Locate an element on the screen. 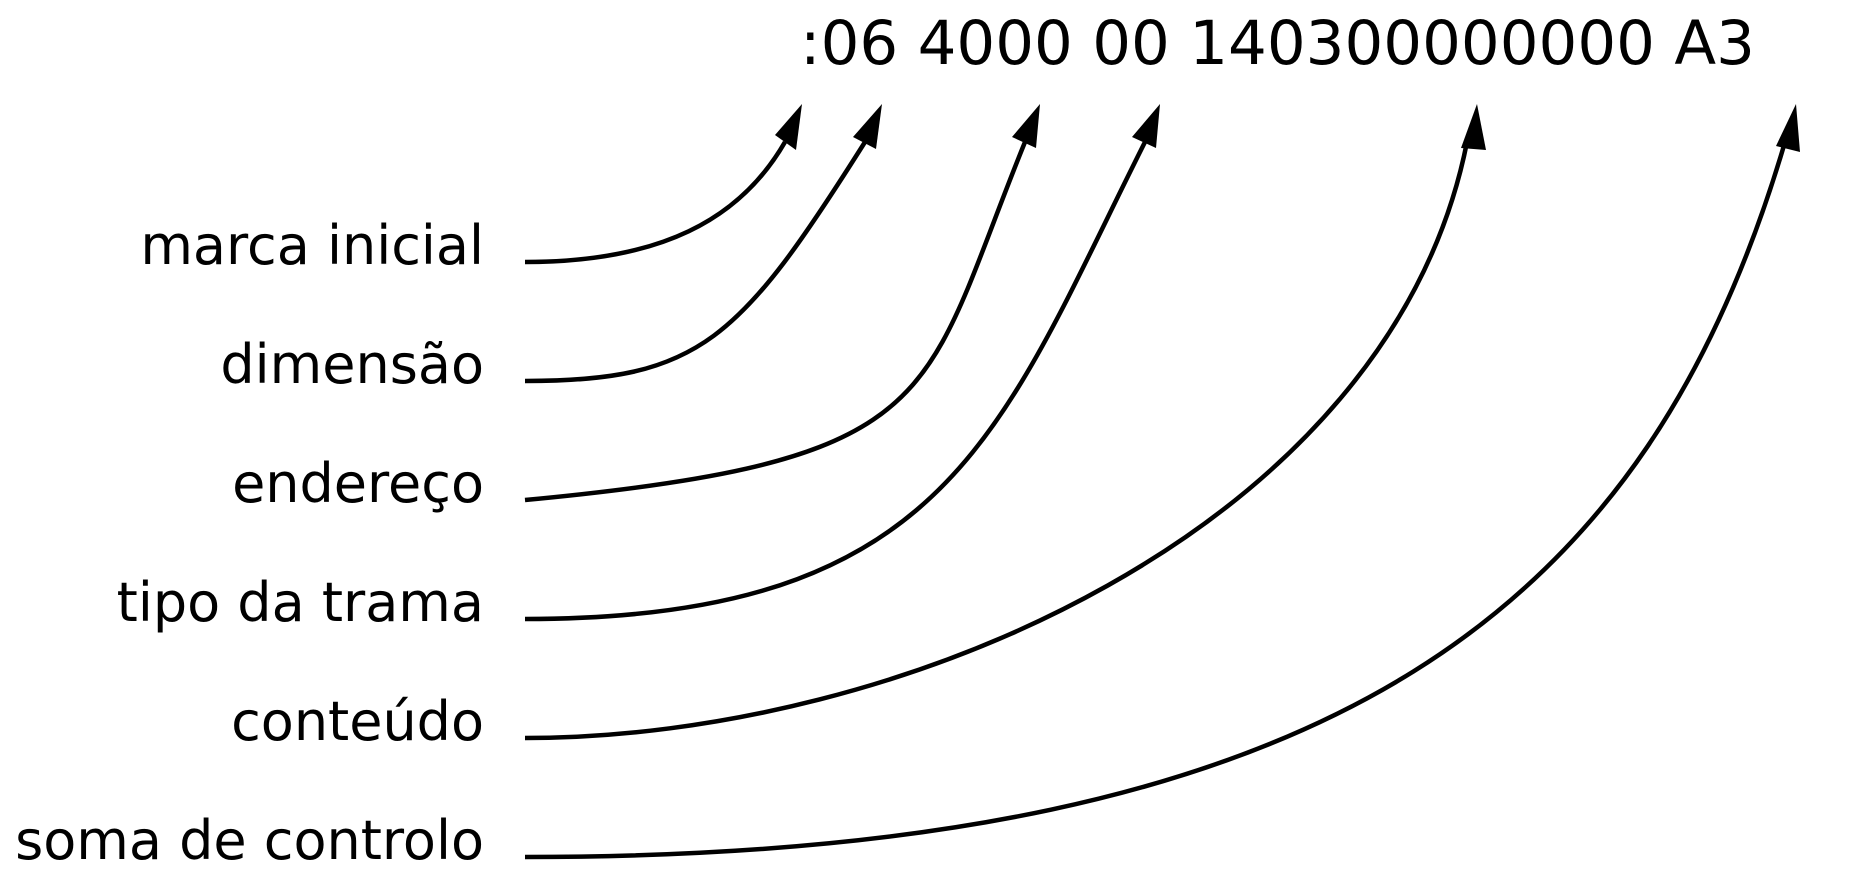 The height and width of the screenshot is (870, 1870). arrow-start-mark is located at coordinates (663, 183).